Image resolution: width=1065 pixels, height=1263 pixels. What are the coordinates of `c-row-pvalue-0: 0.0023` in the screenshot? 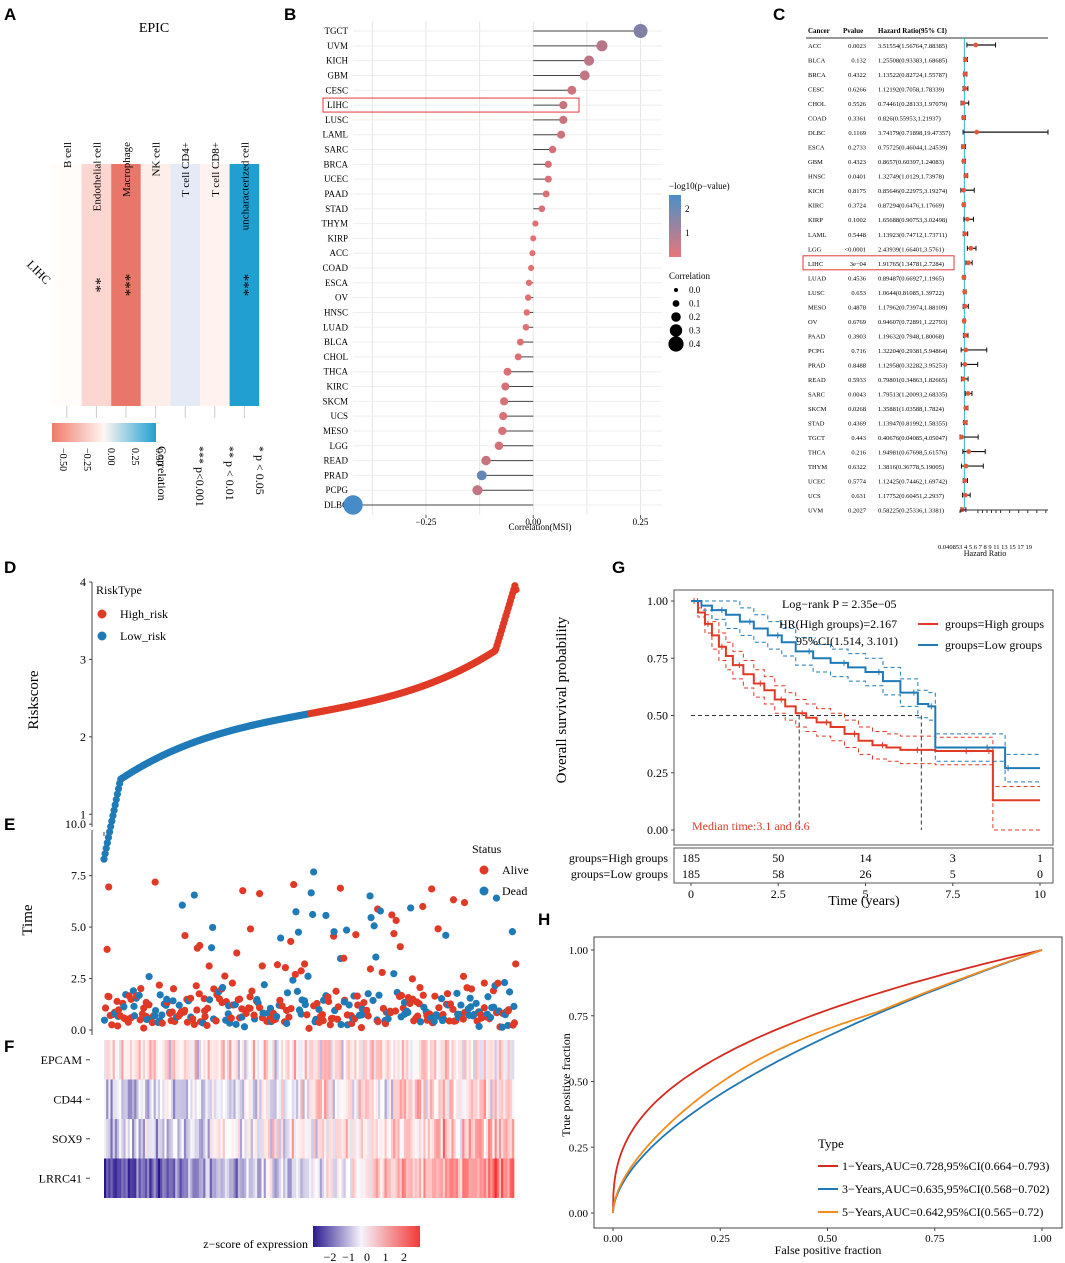 It's located at (857, 46).